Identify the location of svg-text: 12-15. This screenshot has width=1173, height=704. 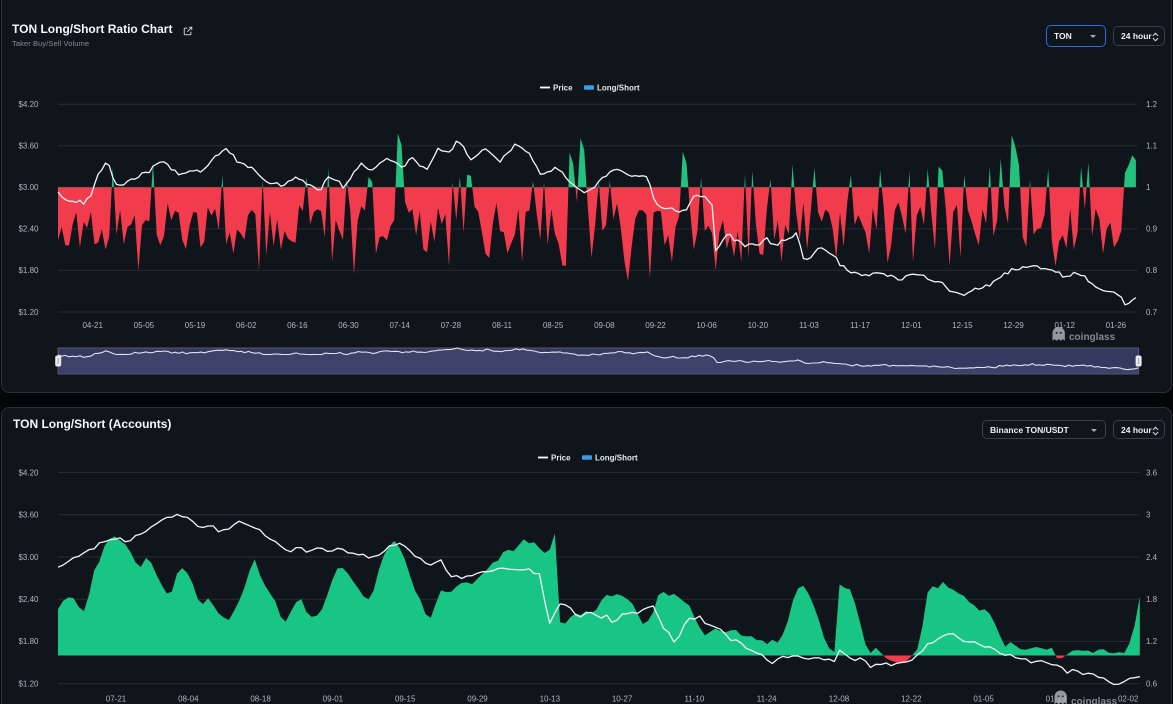
(962, 325).